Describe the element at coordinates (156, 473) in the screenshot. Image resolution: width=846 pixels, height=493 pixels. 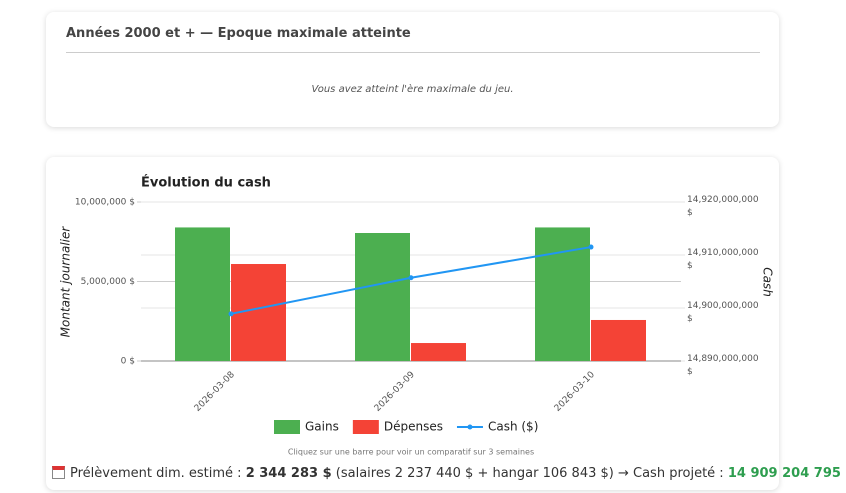
I see `footer-label: Prélèvement dim. estimé :` at that location.